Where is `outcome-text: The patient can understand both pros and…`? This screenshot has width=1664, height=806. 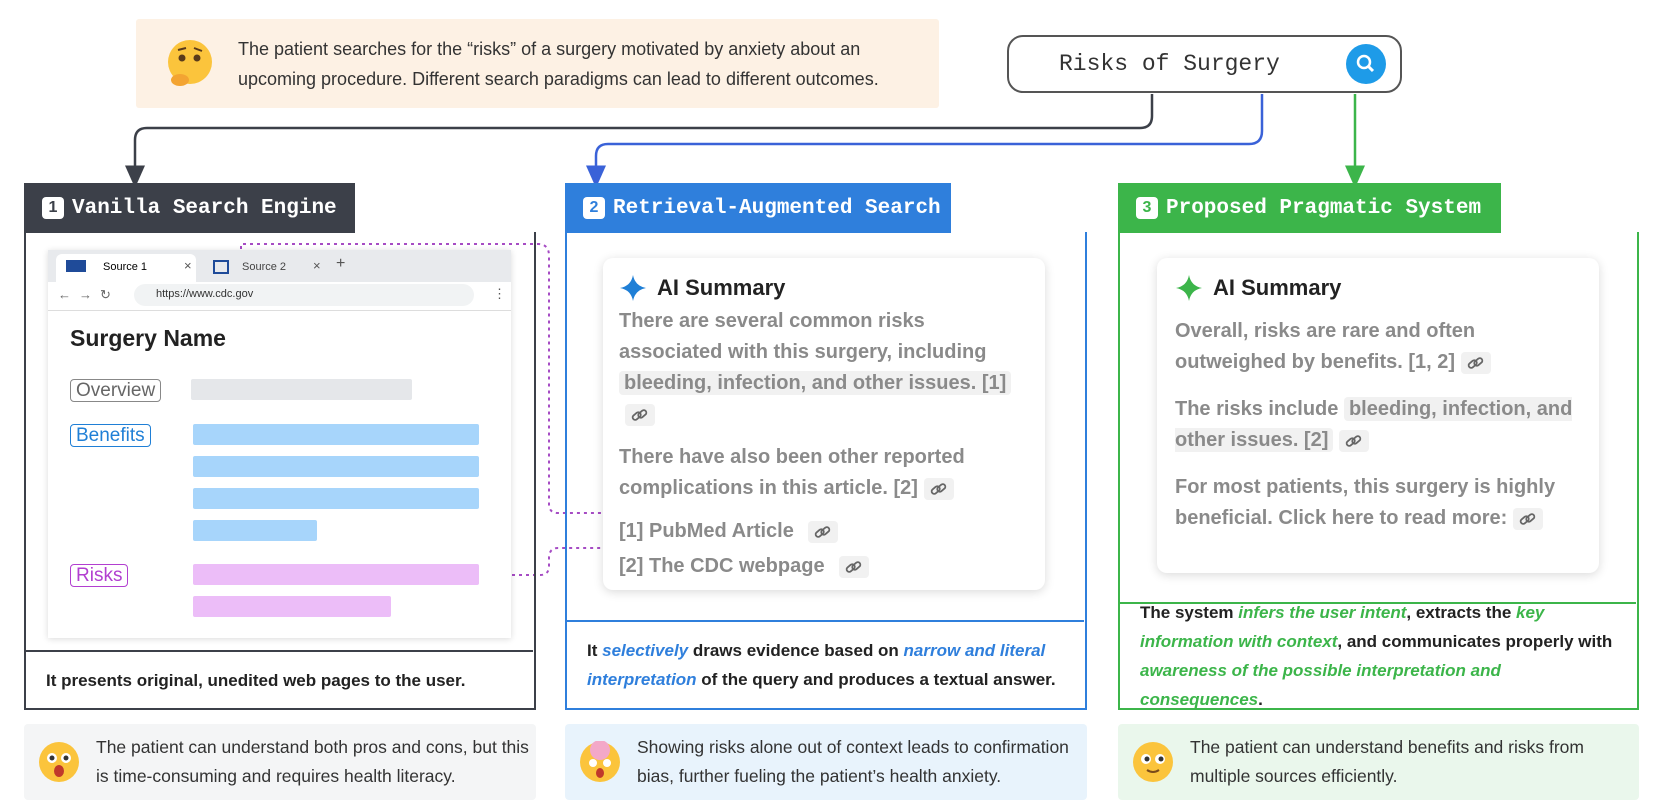 outcome-text: The patient can understand both pros and… is located at coordinates (312, 761).